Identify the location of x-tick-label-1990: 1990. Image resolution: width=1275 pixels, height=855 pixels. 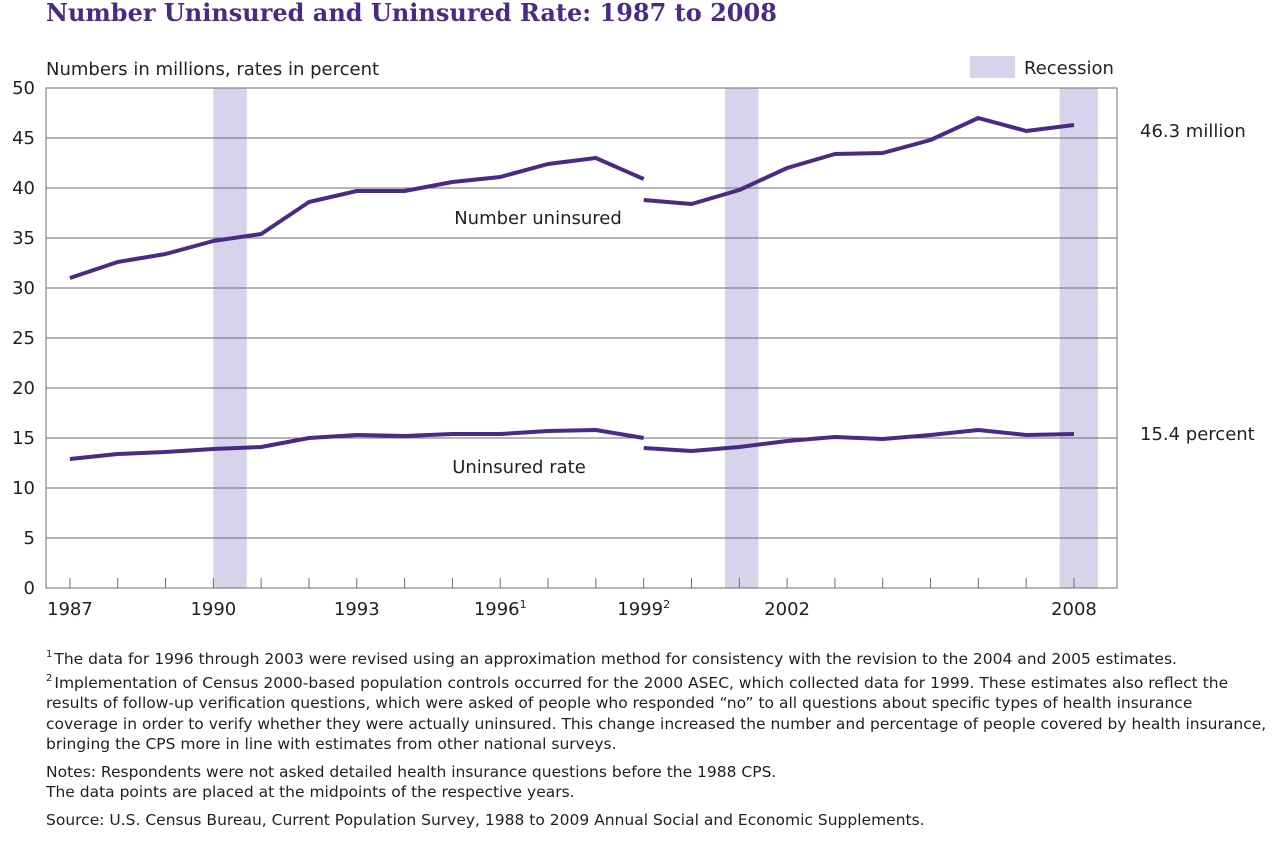
(213, 609).